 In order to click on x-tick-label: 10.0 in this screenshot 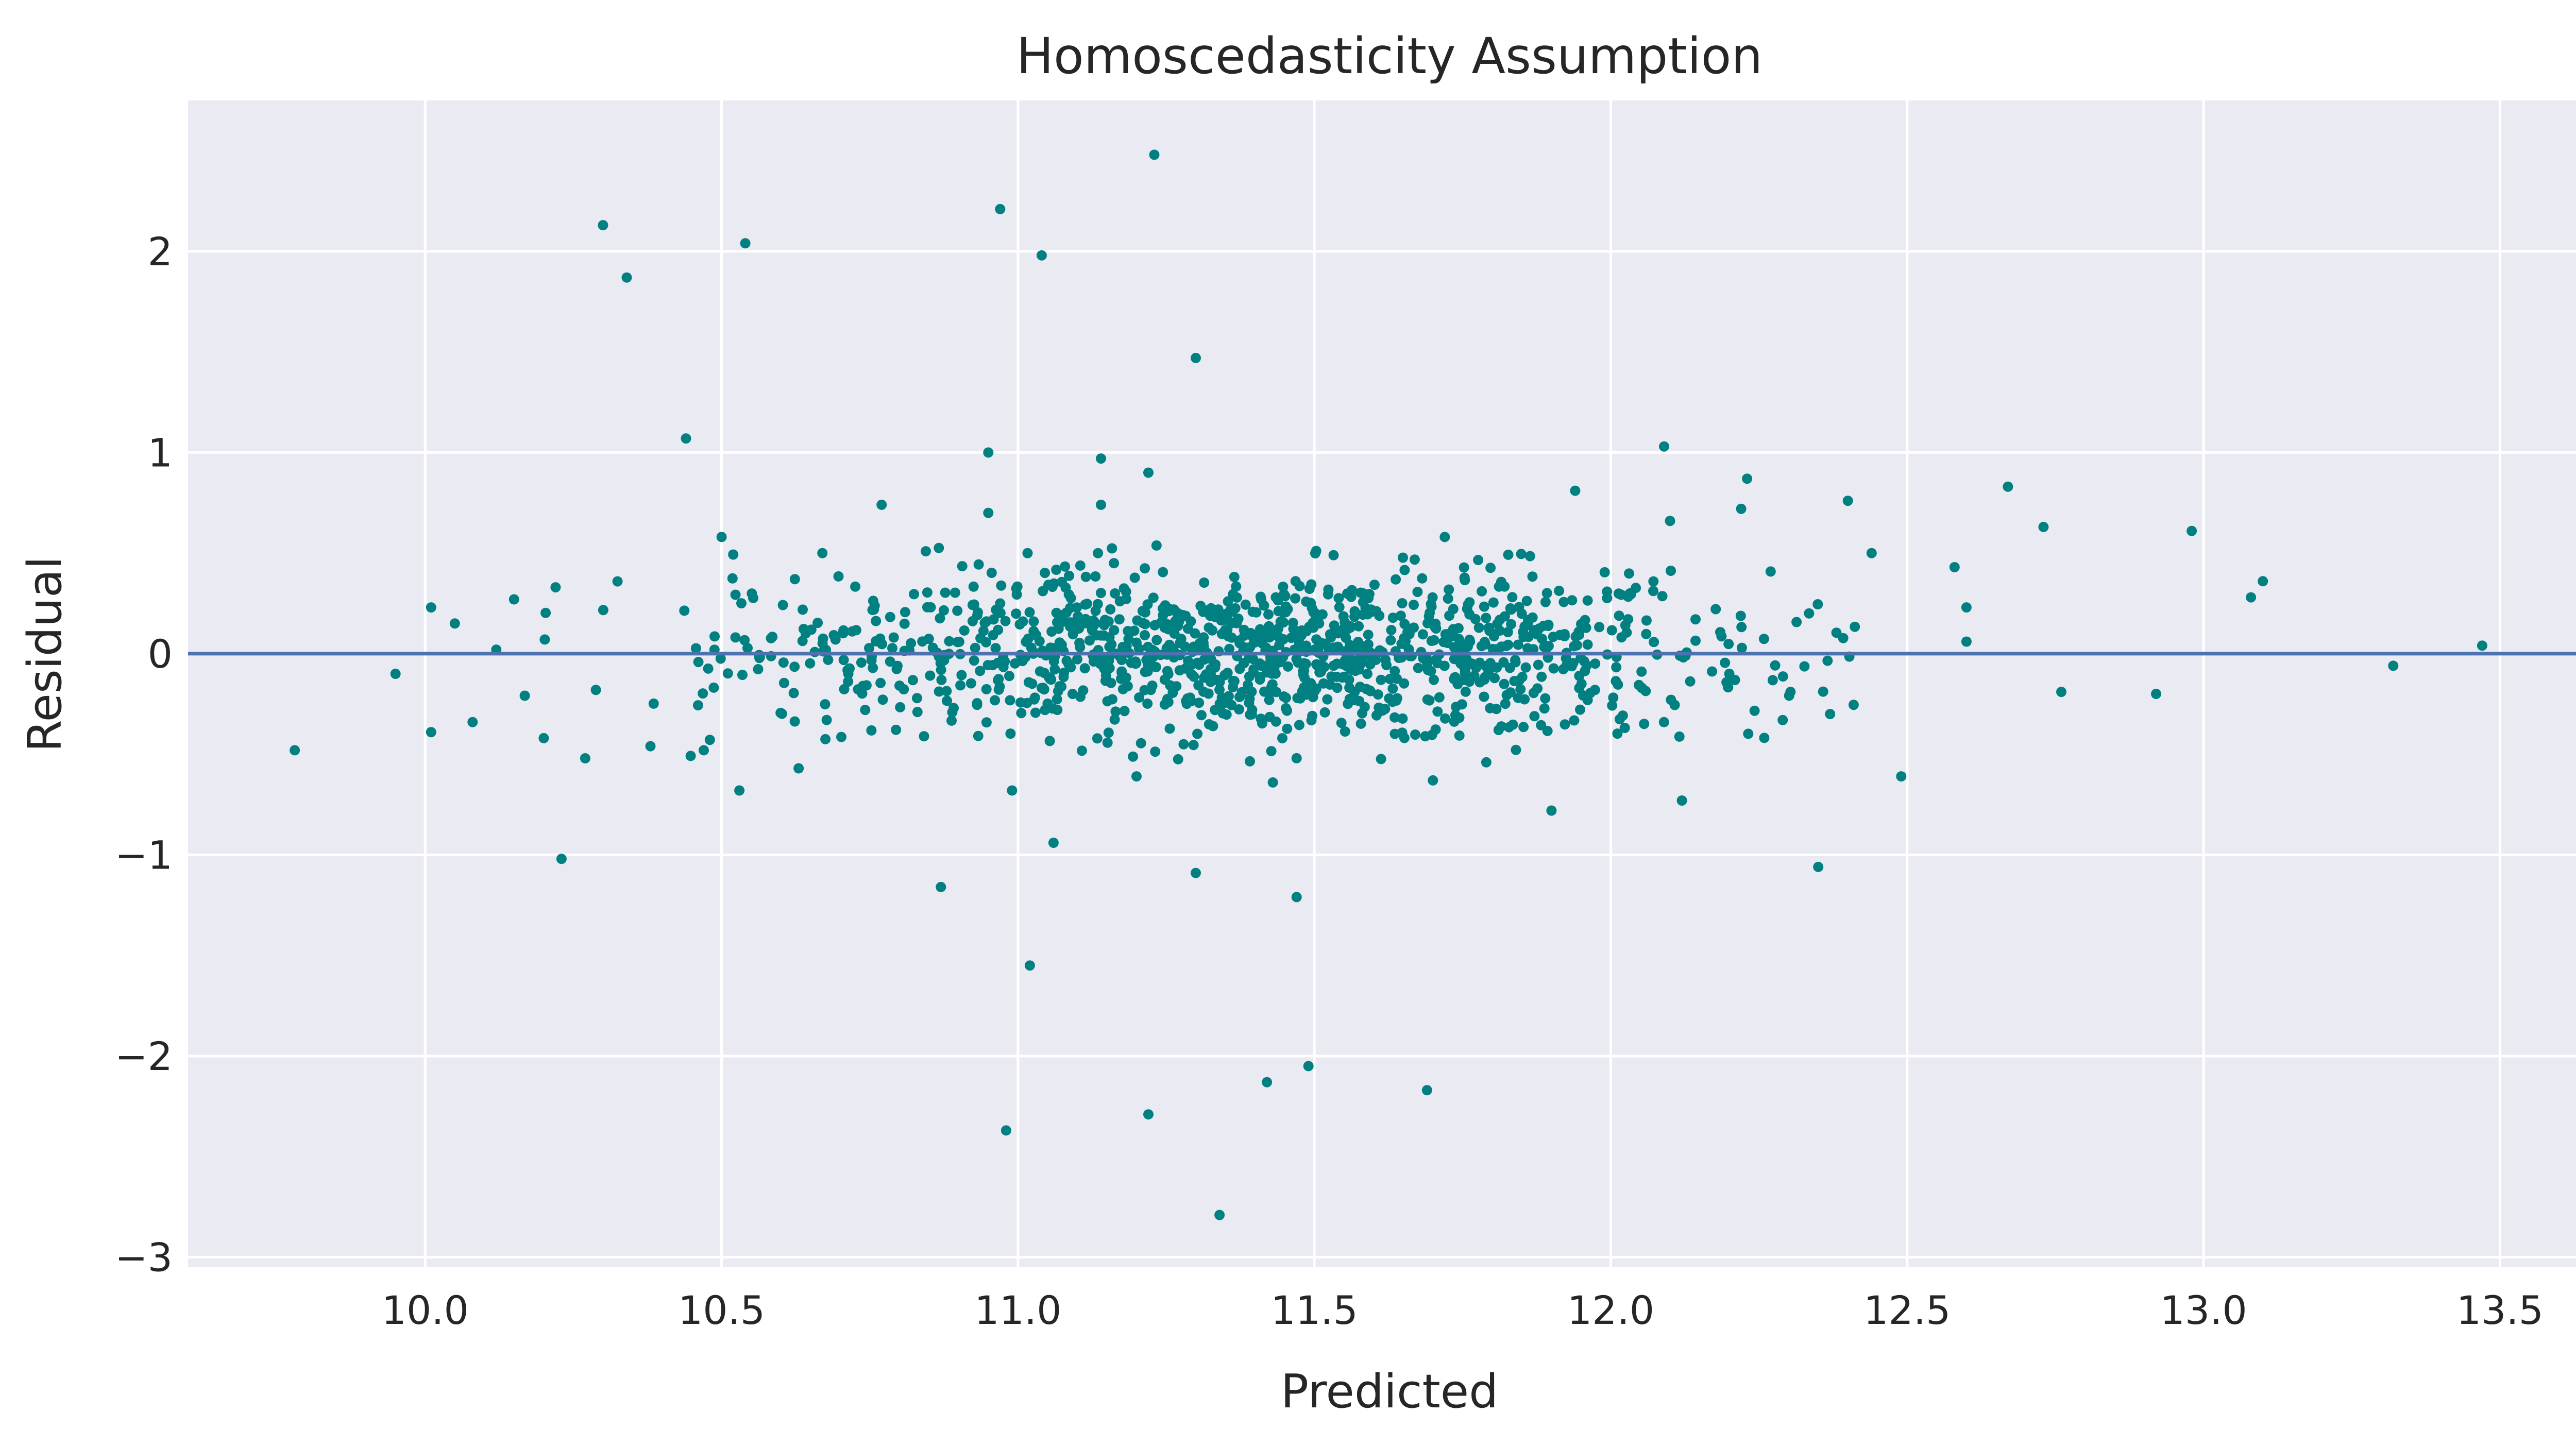, I will do `click(425, 1310)`.